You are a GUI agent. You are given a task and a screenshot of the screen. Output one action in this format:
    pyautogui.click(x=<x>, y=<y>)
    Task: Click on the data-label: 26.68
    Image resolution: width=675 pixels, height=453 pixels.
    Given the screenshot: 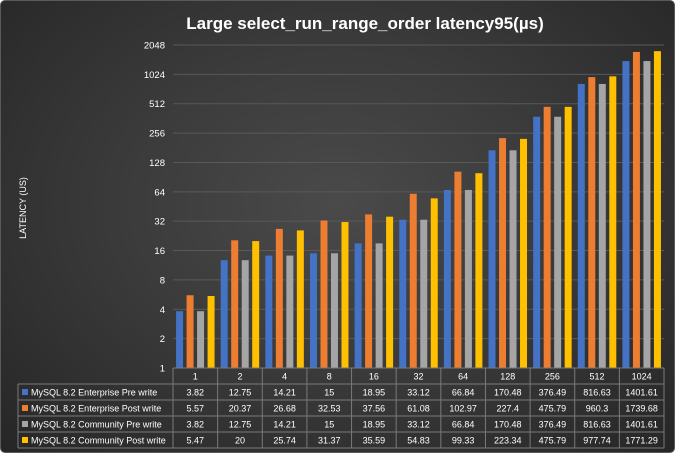 What is the action you would take?
    pyautogui.click(x=284, y=409)
    